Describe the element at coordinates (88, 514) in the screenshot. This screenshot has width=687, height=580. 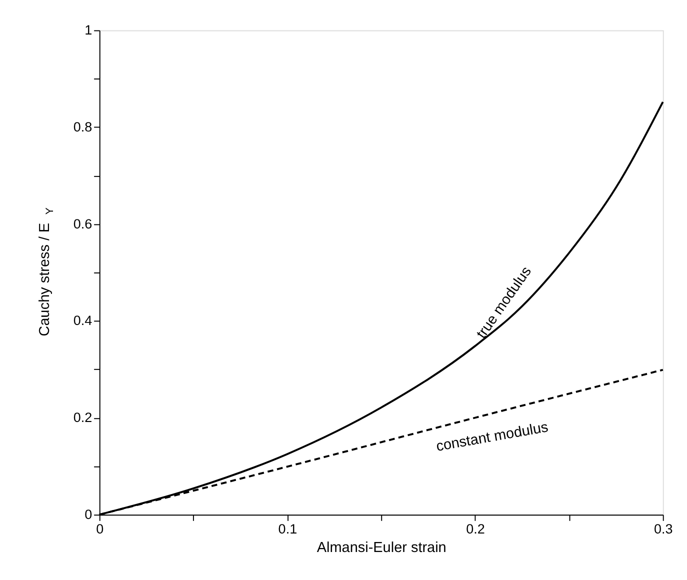
I see `y-tick-label: 0` at that location.